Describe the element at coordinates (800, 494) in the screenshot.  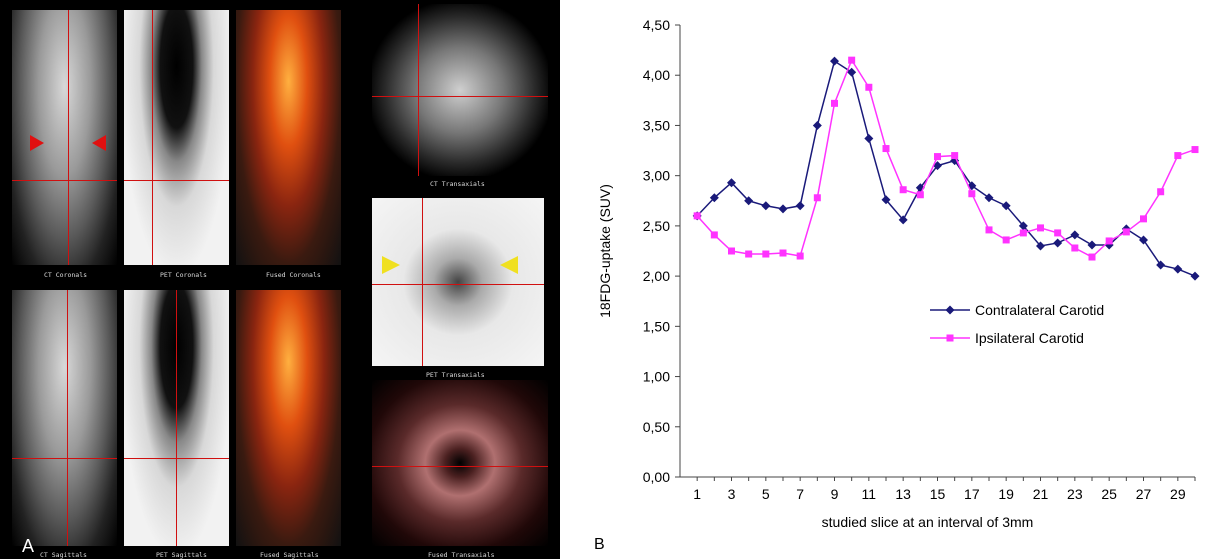
I see `x-tick-label: 7` at that location.